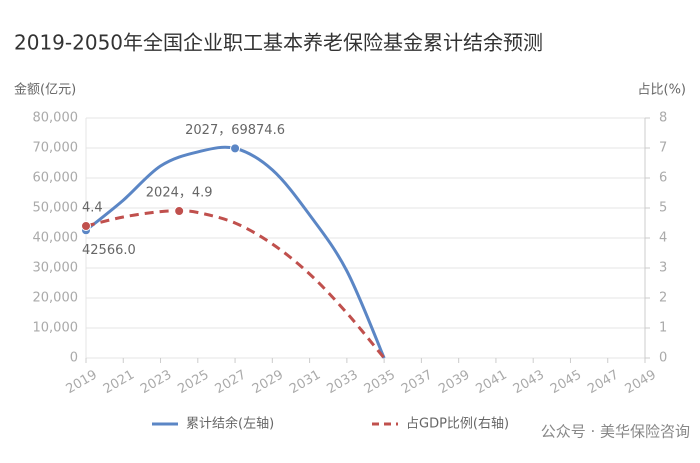 This screenshot has width=700, height=463. Describe the element at coordinates (56, 268) in the screenshot. I see `y-tick-label: 30,000` at that location.